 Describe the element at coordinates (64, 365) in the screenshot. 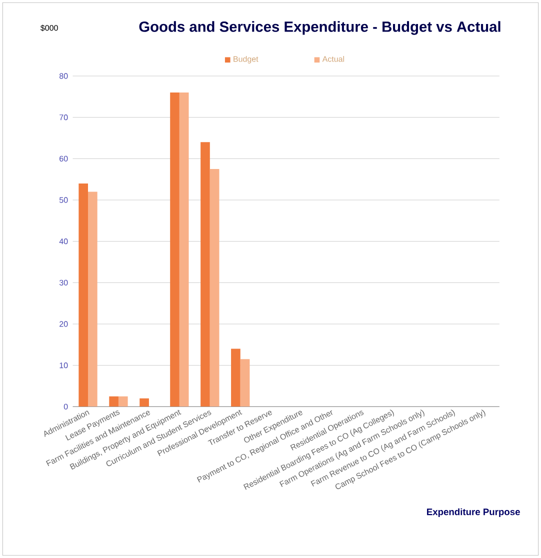

I see `y-tick-label: 10` at that location.